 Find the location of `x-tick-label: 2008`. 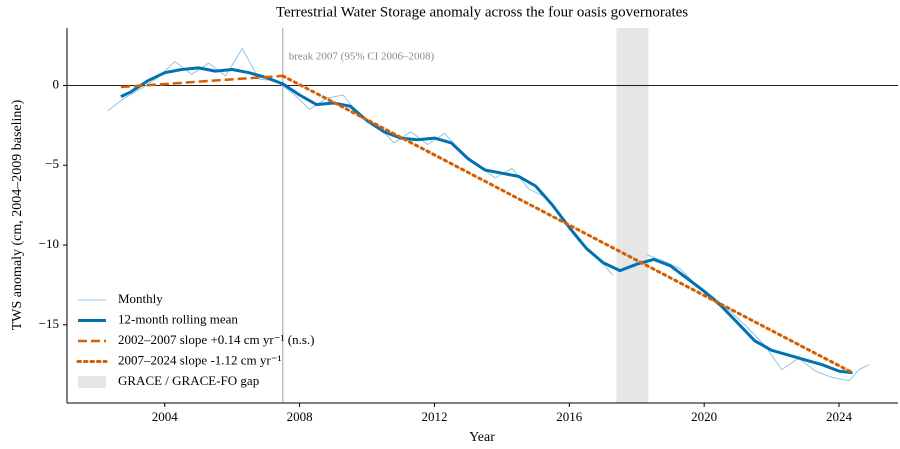

x-tick-label: 2008 is located at coordinates (300, 416).